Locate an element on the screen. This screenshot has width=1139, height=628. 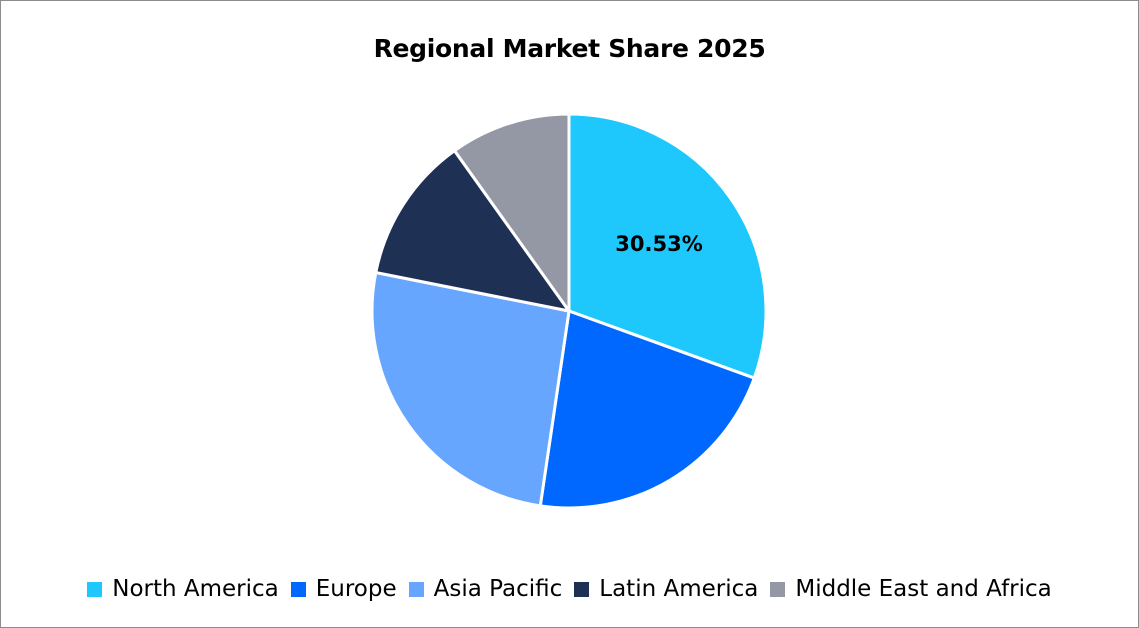
legend-item-north-america: North America is located at coordinates (183, 589).